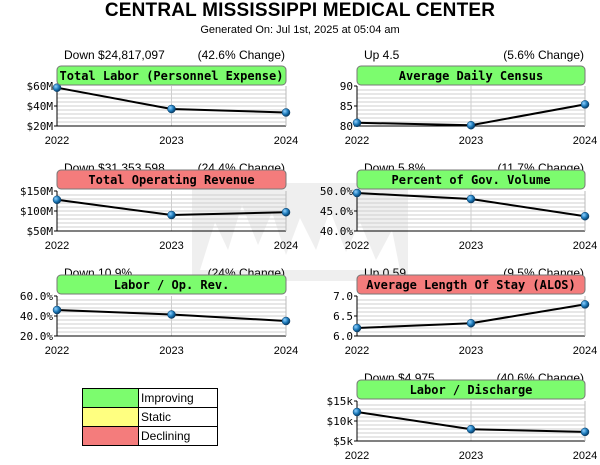 The width and height of the screenshot is (600, 465). What do you see at coordinates (241, 55) in the screenshot?
I see `change-percent: (42.6% Change)` at bounding box center [241, 55].